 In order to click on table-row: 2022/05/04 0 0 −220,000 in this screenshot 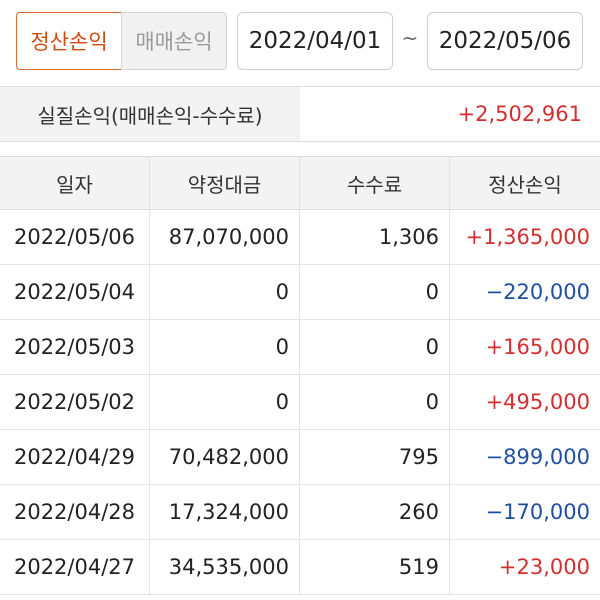, I will do `click(300, 292)`.